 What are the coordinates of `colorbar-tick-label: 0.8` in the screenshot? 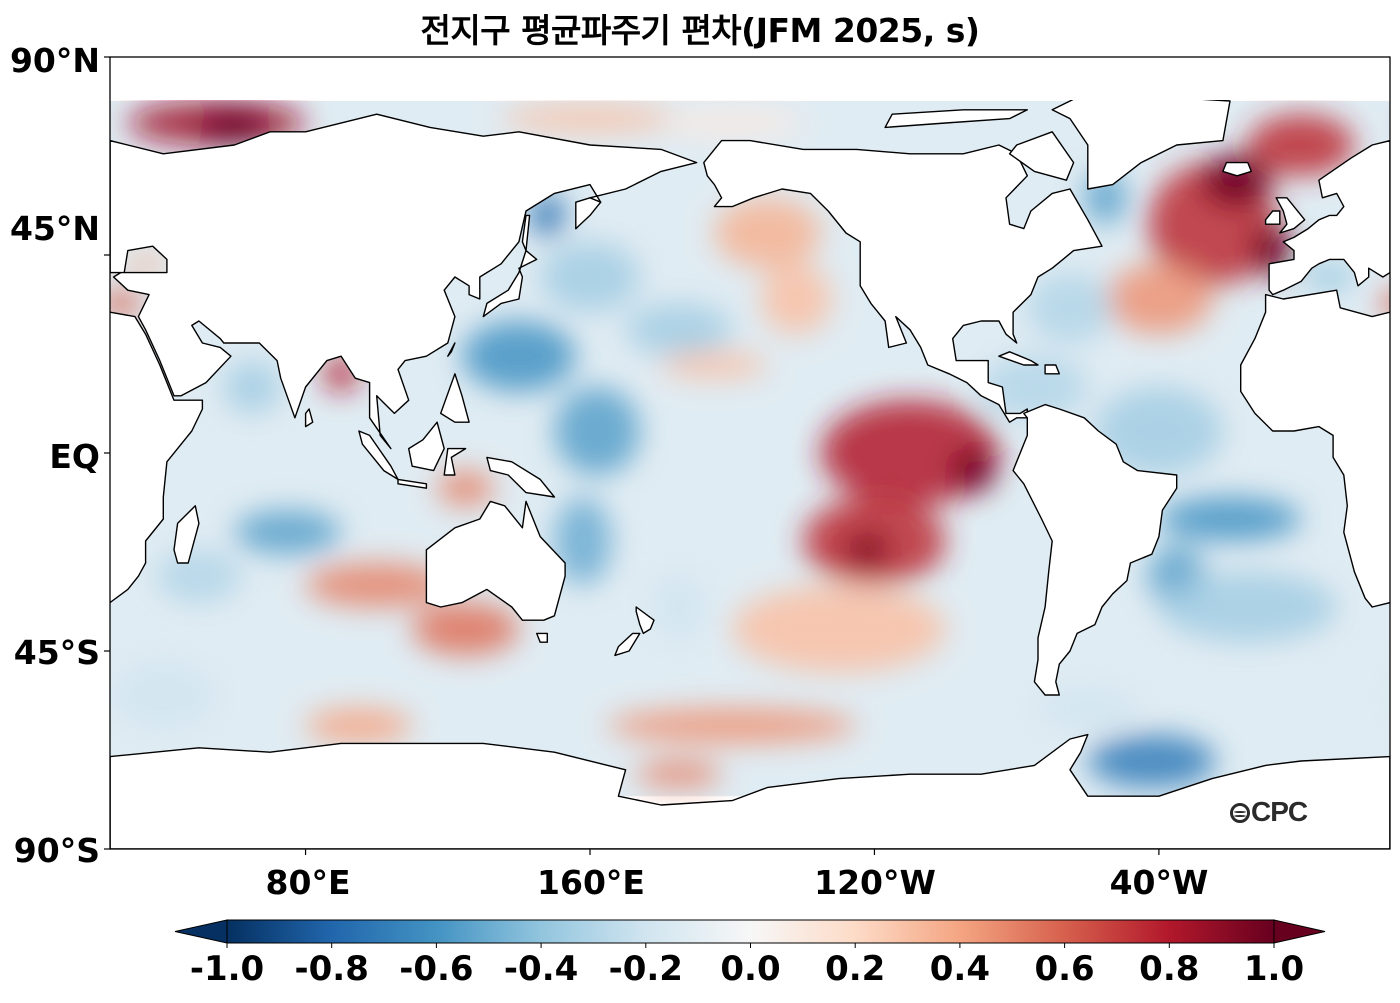 It's located at (1169, 969).